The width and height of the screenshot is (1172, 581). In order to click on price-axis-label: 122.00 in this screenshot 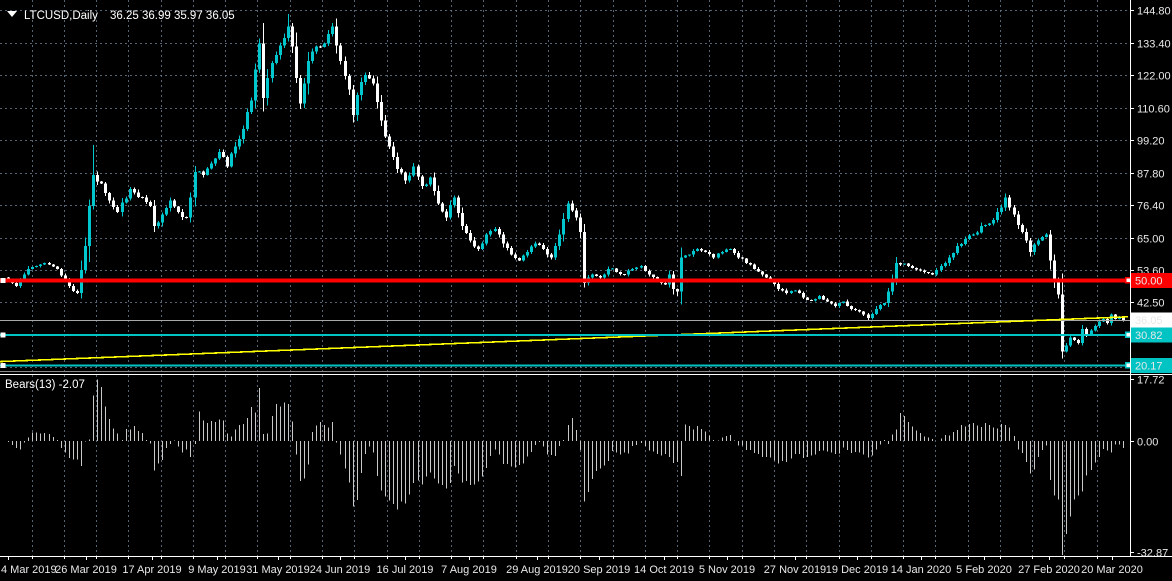, I will do `click(1154, 77)`.